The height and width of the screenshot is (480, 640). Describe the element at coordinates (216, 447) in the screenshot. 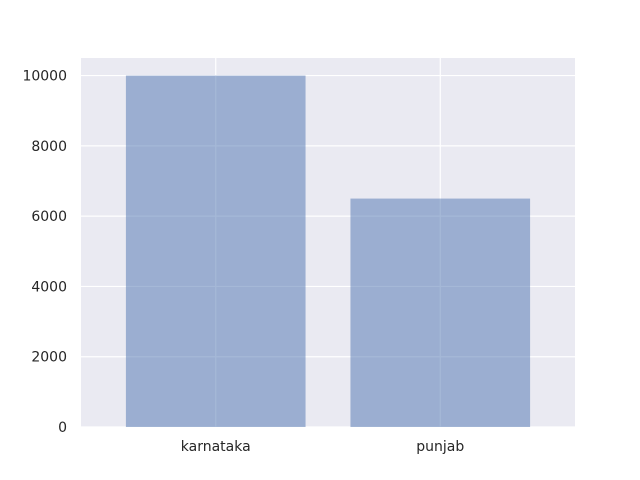

I see `x-tick-label: karnataka` at that location.